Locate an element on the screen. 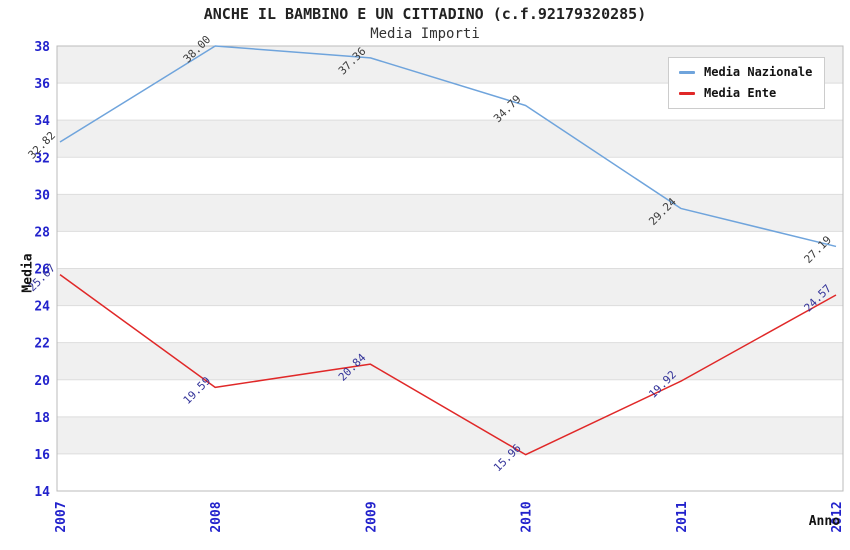 This screenshot has width=850, height=550. x-tick-label: 2009 is located at coordinates (371, 516).